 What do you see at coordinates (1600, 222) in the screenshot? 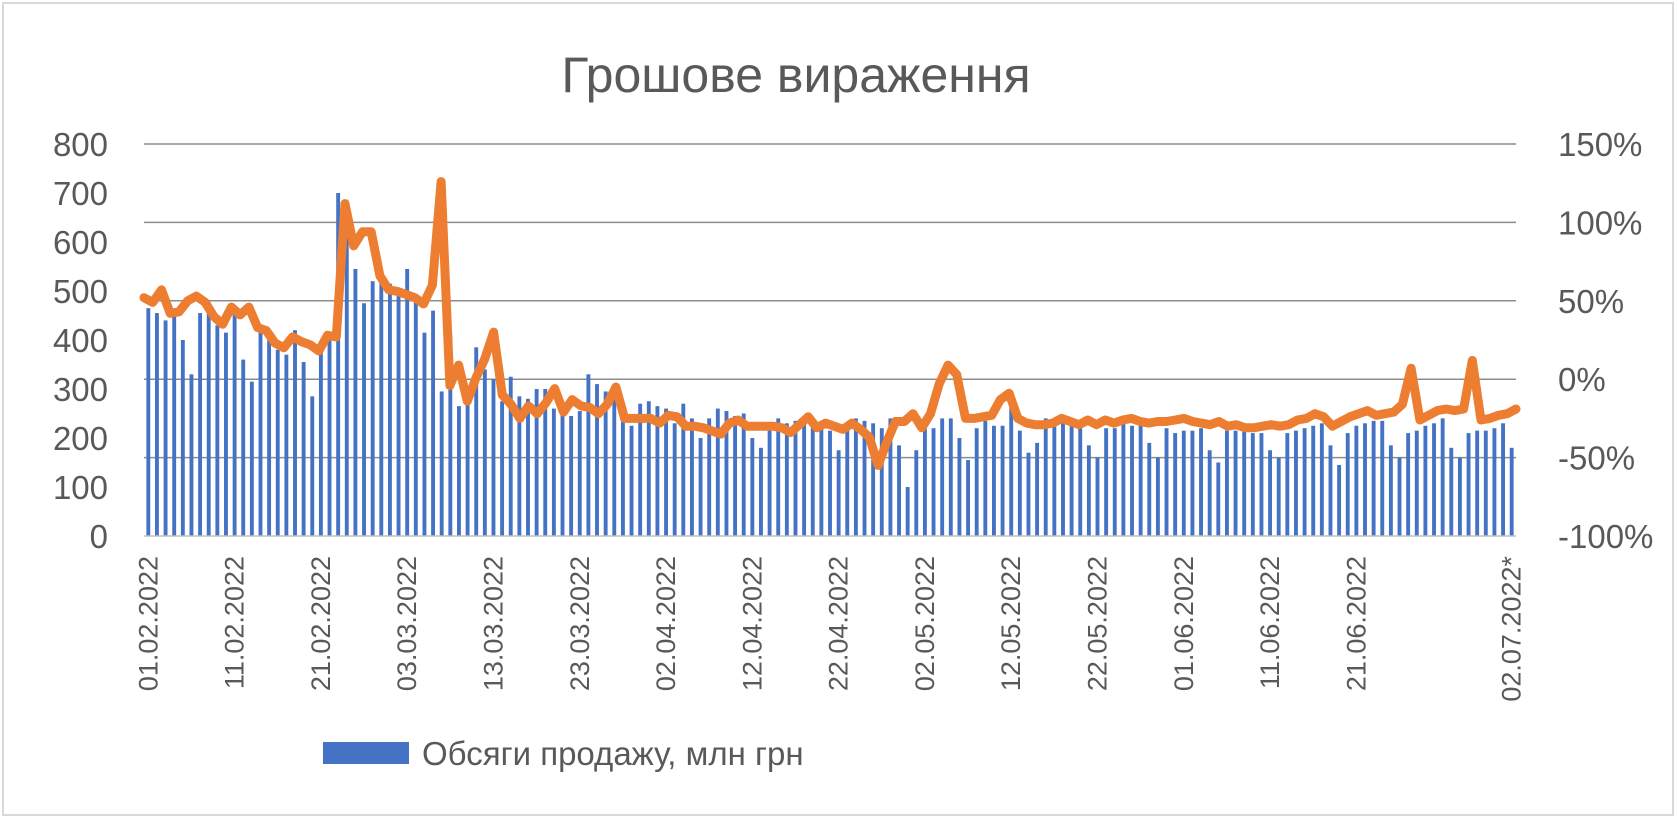
I see `y2-tick-label: 100%` at bounding box center [1600, 222].